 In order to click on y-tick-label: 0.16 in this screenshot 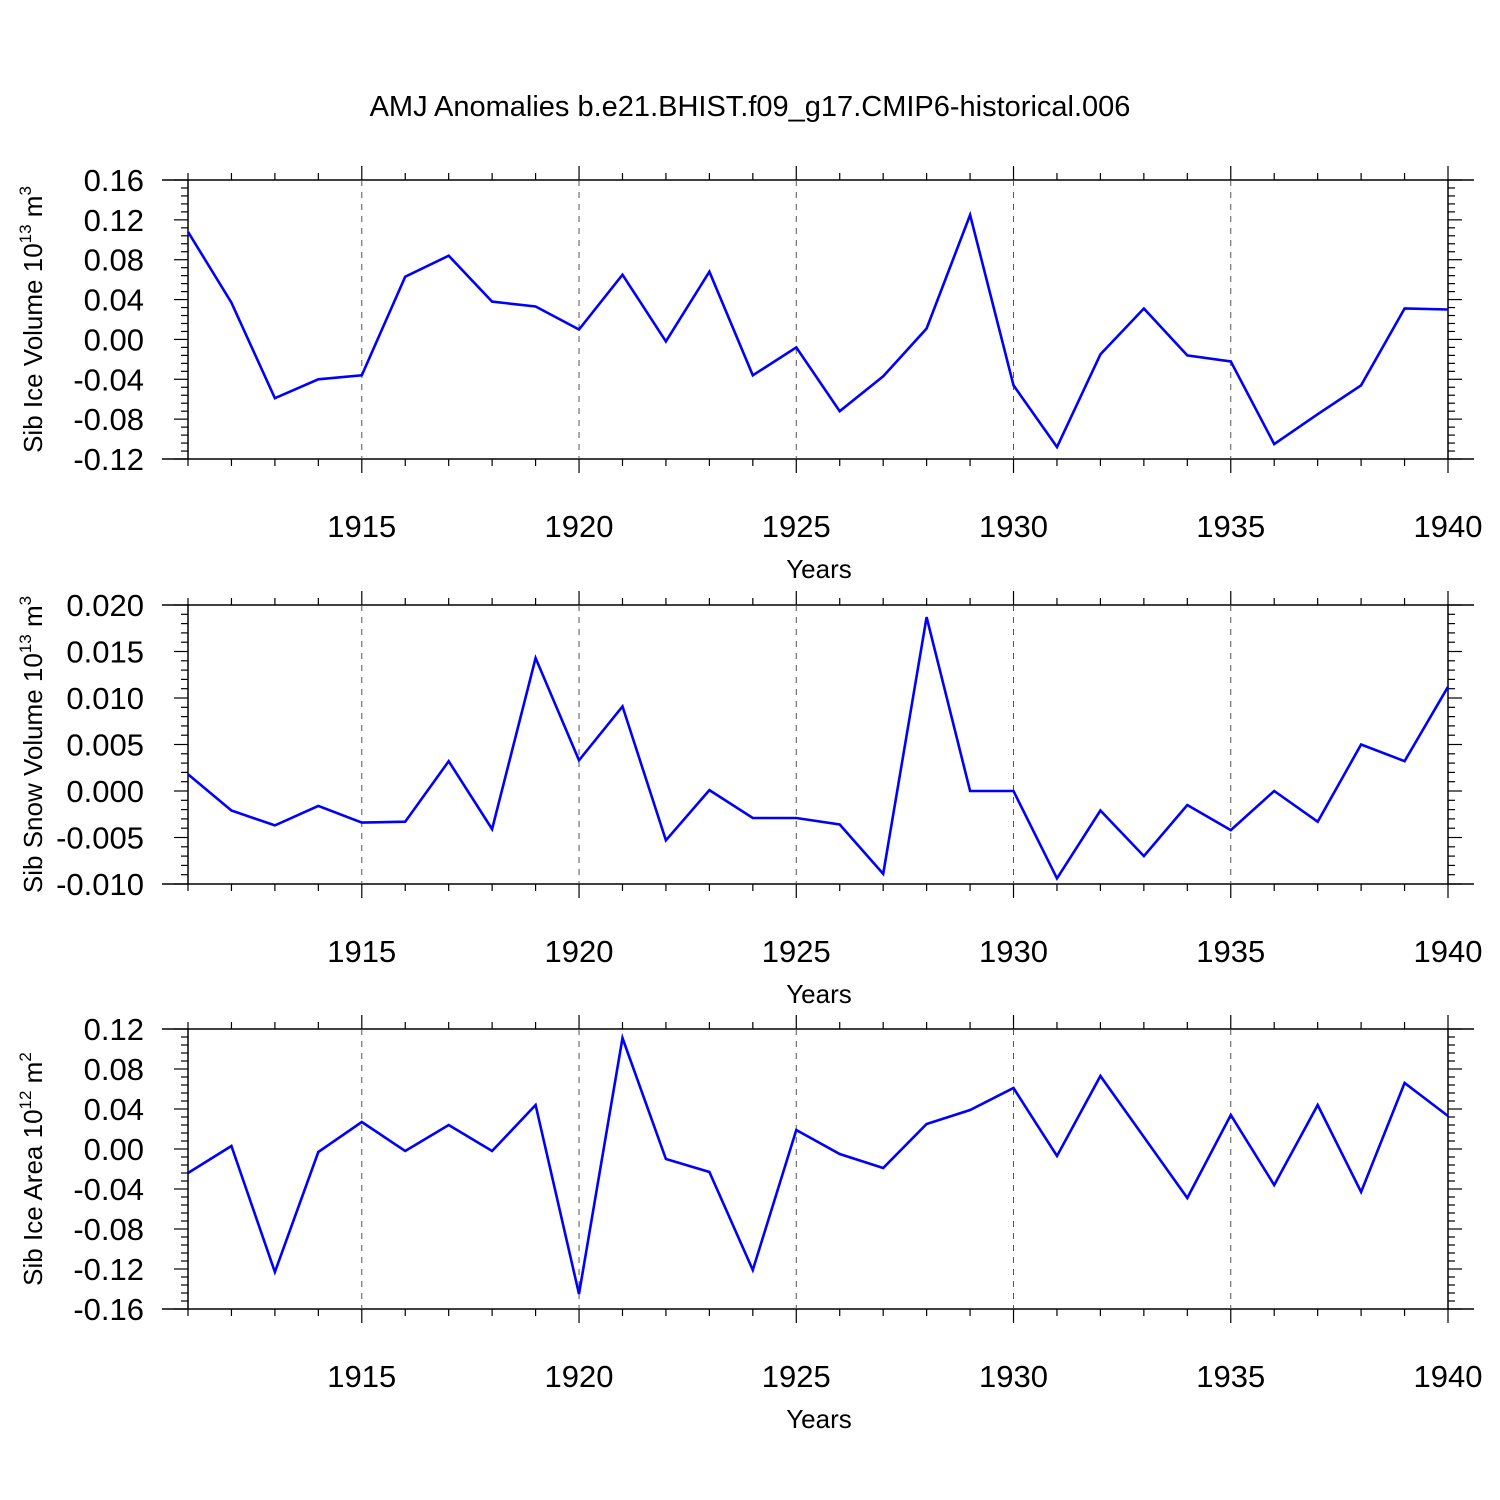, I will do `click(114, 180)`.